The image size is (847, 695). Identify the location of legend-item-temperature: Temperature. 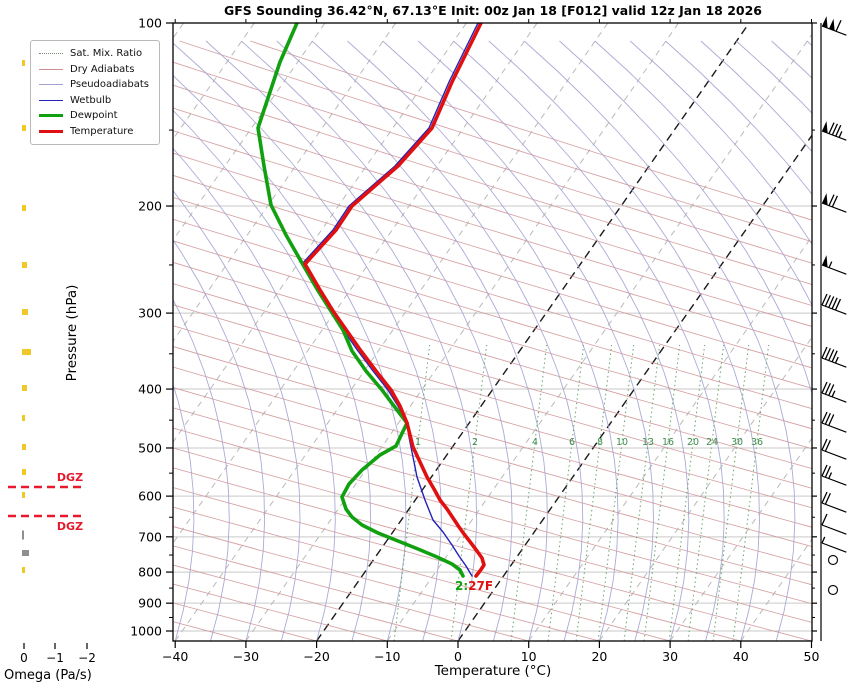
(94, 132).